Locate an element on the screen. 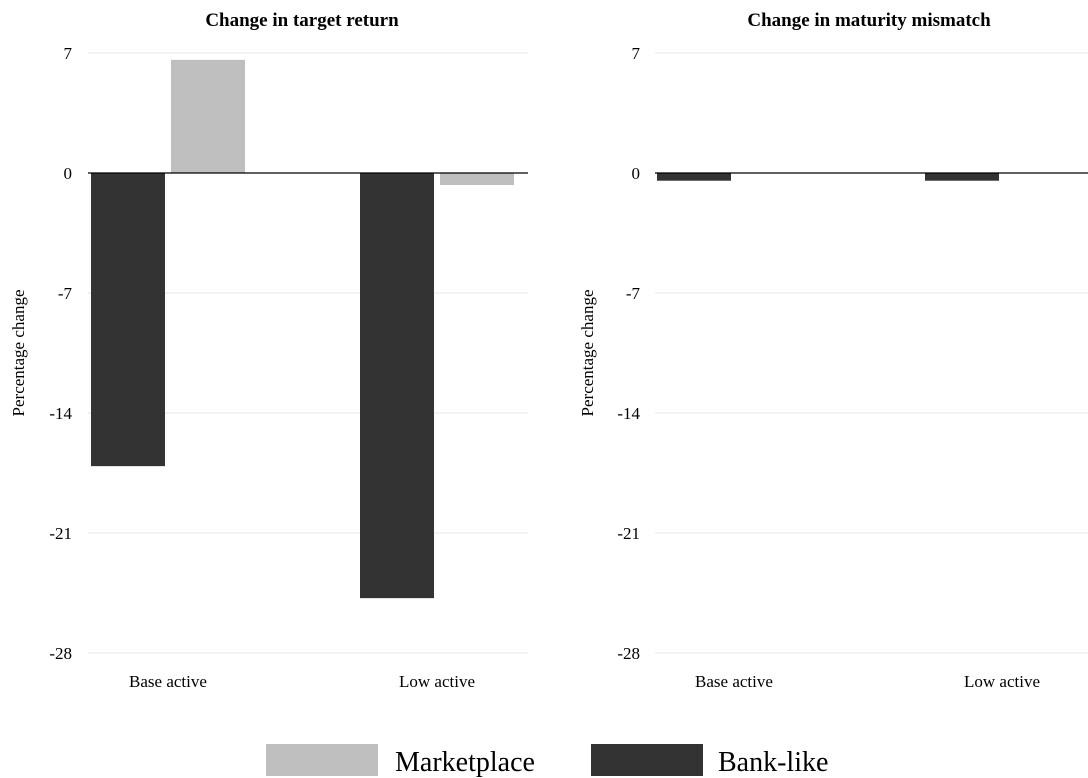 The height and width of the screenshot is (778, 1088). maturity-mismatch-y-tick-label: -14 is located at coordinates (628, 413).